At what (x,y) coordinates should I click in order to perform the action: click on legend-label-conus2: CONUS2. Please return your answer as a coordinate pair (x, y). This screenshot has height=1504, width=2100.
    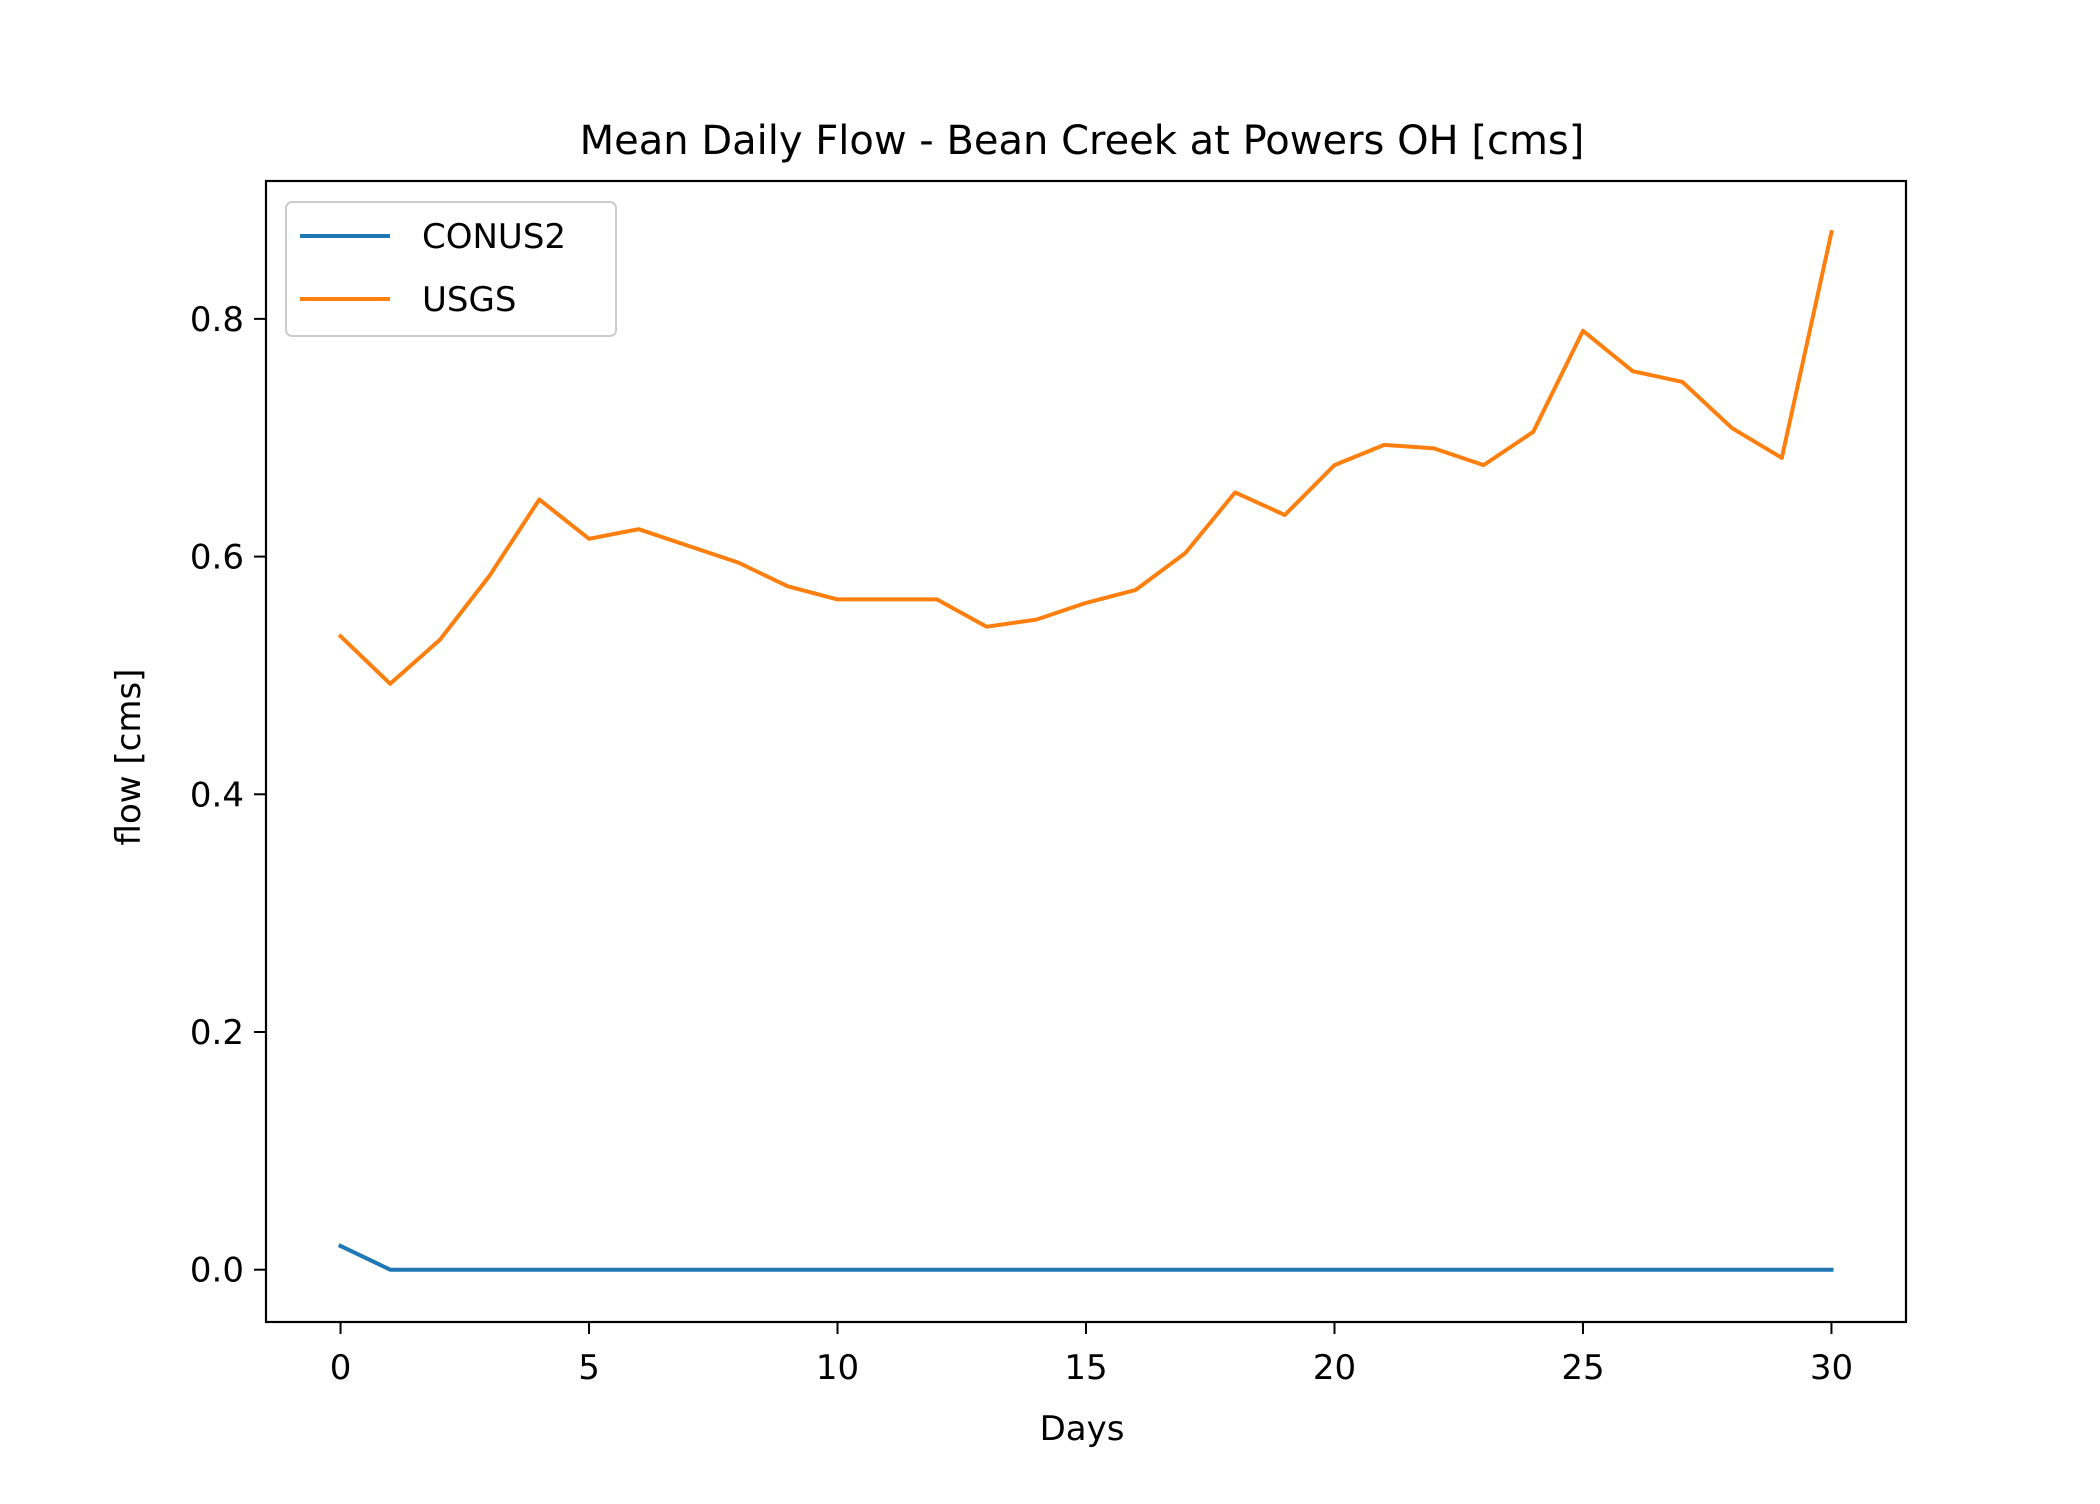
    Looking at the image, I should click on (494, 237).